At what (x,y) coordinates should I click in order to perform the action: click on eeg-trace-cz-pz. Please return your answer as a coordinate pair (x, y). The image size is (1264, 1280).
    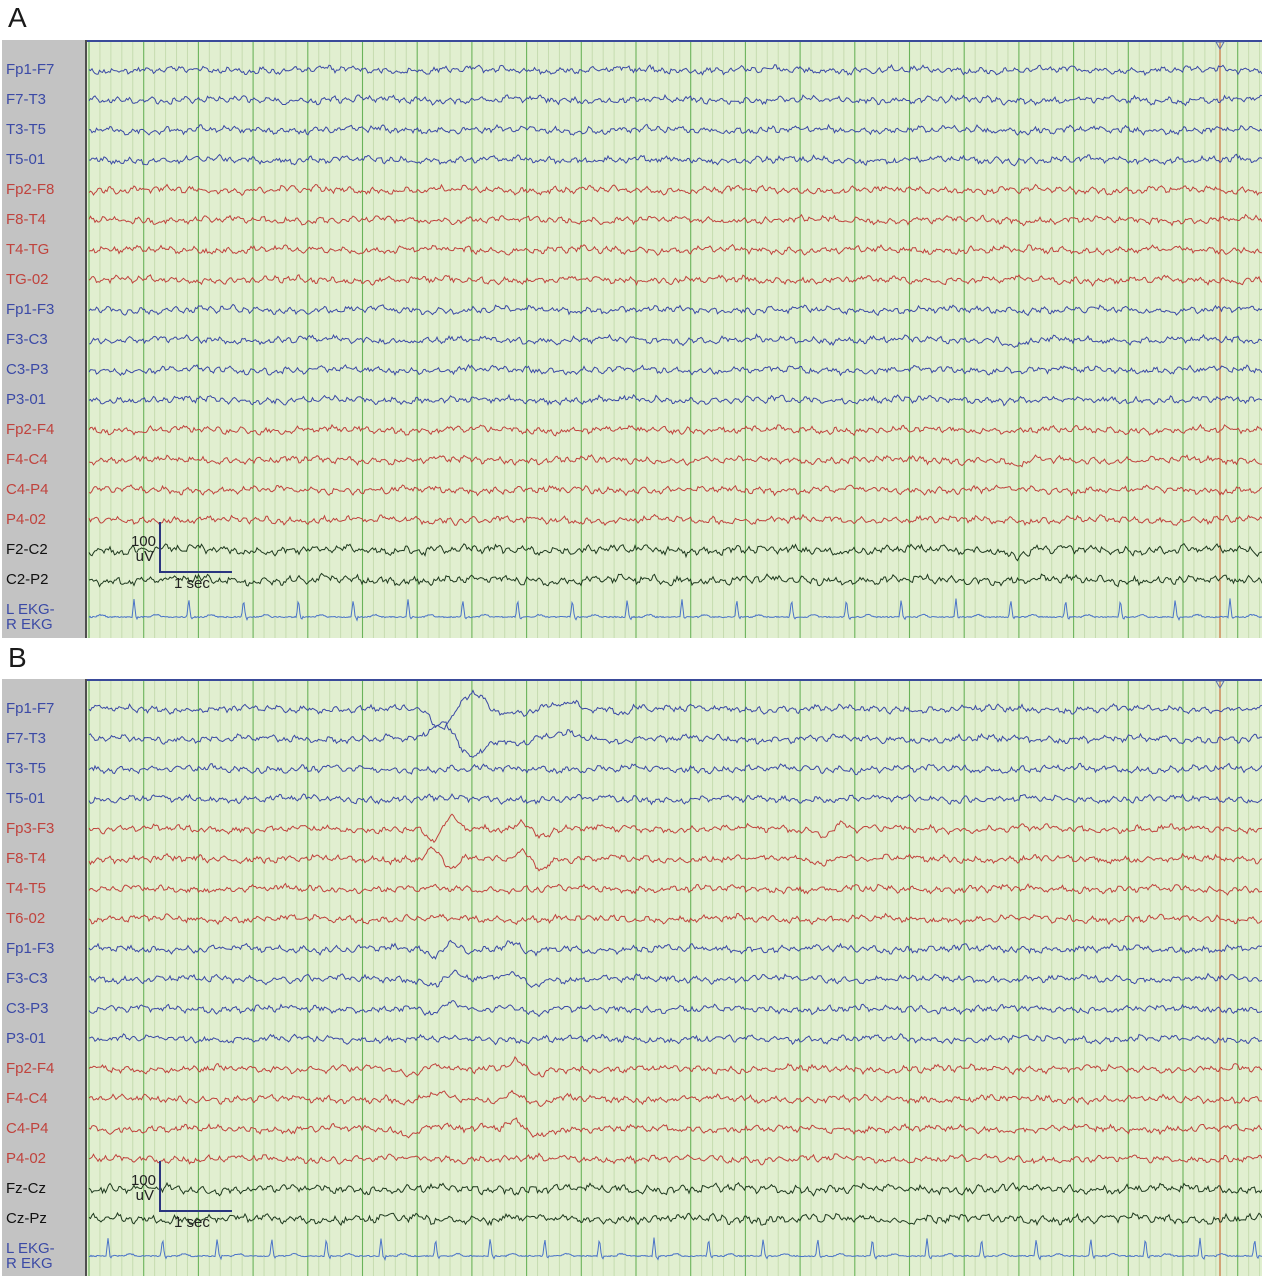
    Looking at the image, I should click on (675, 1219).